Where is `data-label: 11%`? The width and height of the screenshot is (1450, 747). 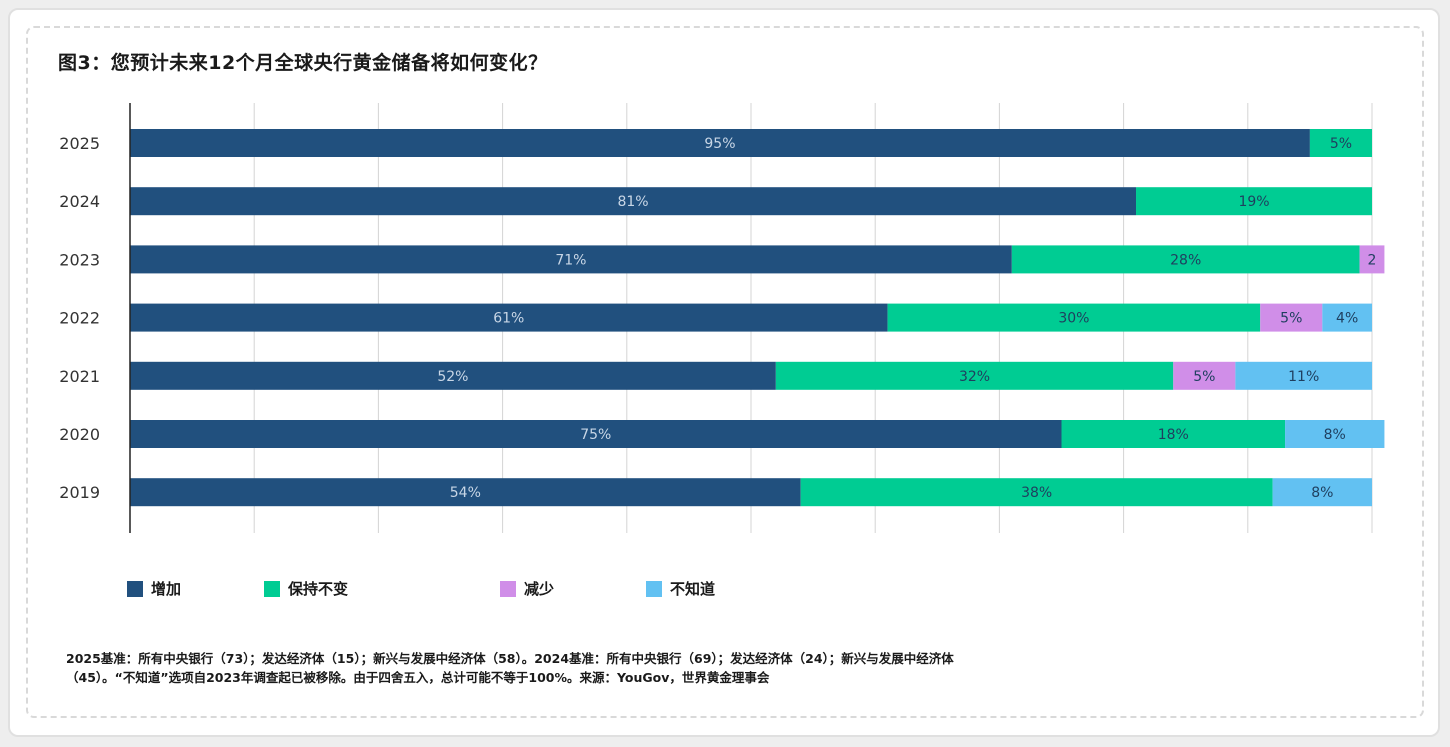 data-label: 11% is located at coordinates (1303, 377).